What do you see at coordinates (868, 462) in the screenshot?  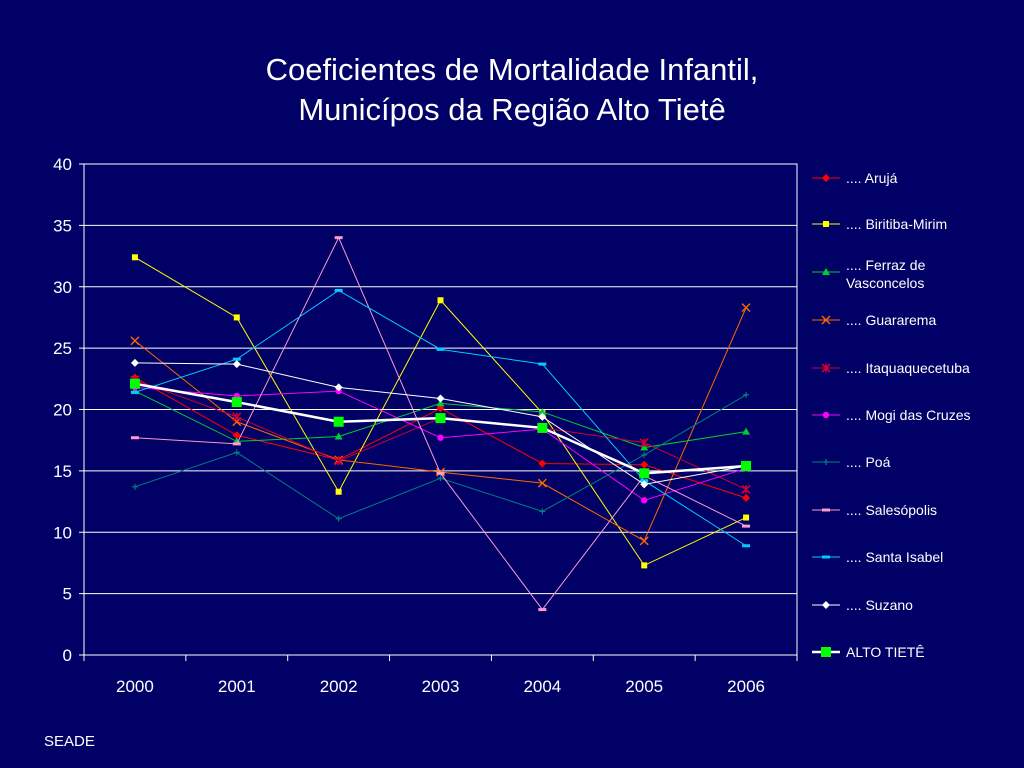 I see `legend-label: .... Poá` at bounding box center [868, 462].